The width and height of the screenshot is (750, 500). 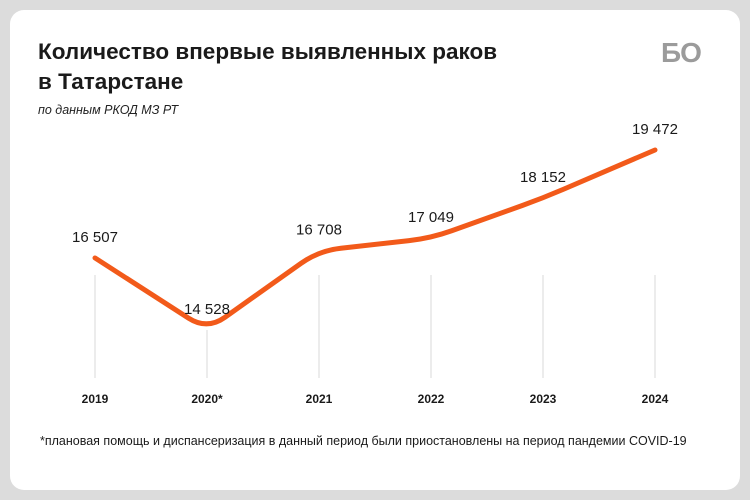 I want to click on x-tick-label-2020*: 2020*, so click(x=207, y=399).